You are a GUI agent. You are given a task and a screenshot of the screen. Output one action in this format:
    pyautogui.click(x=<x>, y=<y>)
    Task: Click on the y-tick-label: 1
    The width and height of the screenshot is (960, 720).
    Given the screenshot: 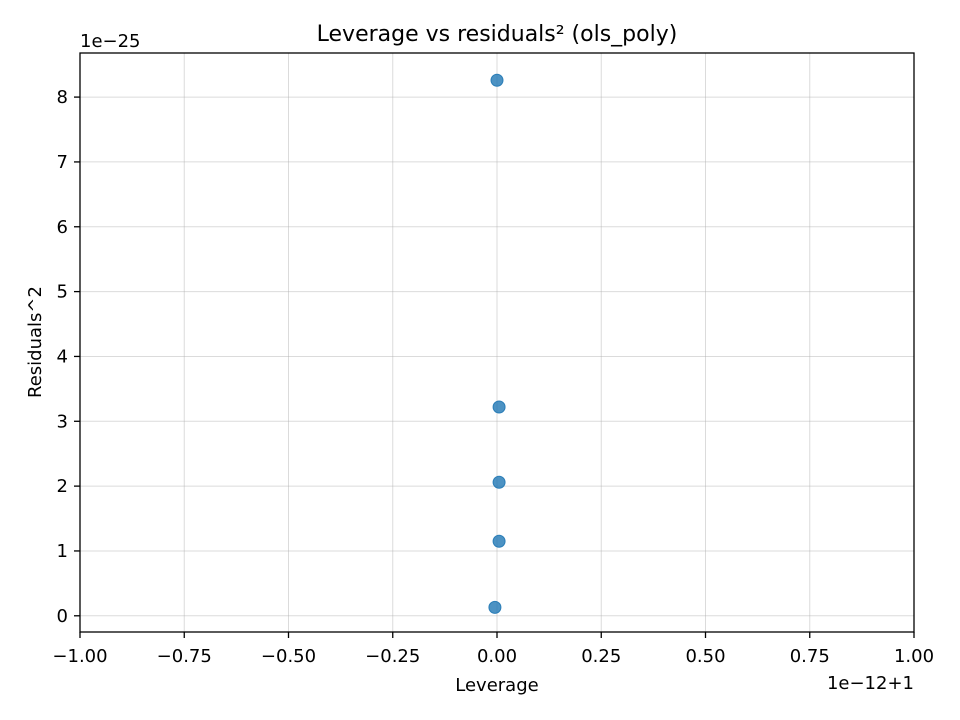 What is the action you would take?
    pyautogui.click(x=62, y=551)
    